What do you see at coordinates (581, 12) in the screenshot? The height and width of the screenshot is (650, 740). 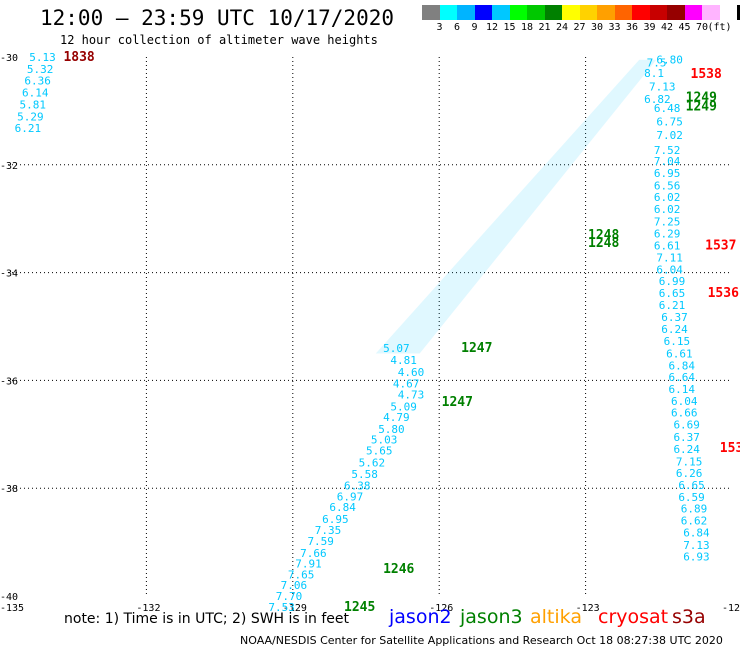 I see `color-scale` at bounding box center [581, 12].